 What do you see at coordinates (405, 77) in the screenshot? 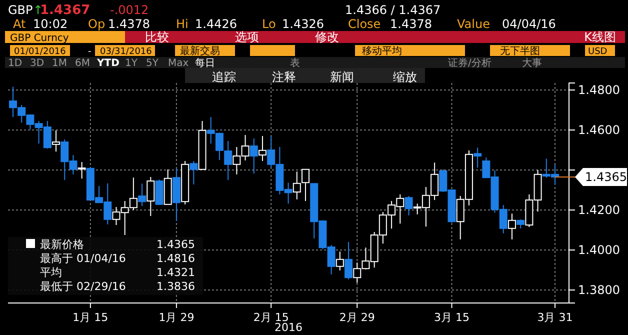
I see `annotation: 缩放` at bounding box center [405, 77].